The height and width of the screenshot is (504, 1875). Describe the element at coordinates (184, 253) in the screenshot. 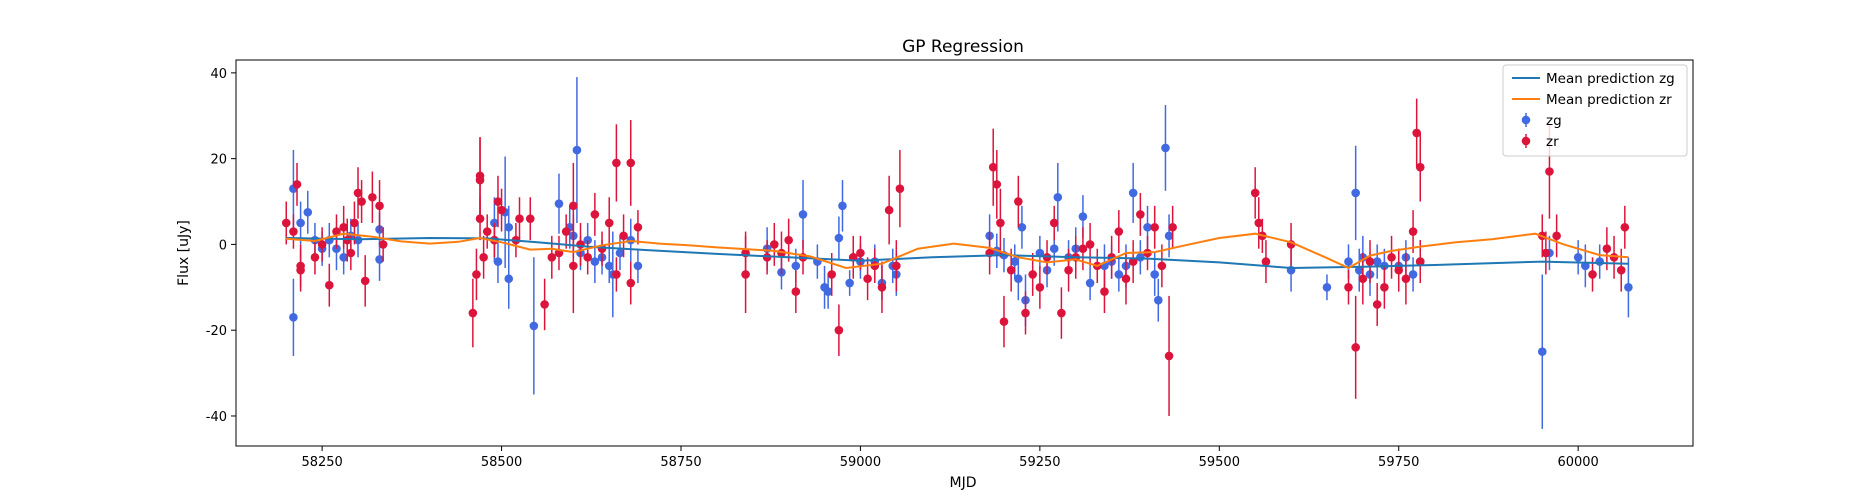

I see `y-axis-label: Flux [uJy]` at that location.